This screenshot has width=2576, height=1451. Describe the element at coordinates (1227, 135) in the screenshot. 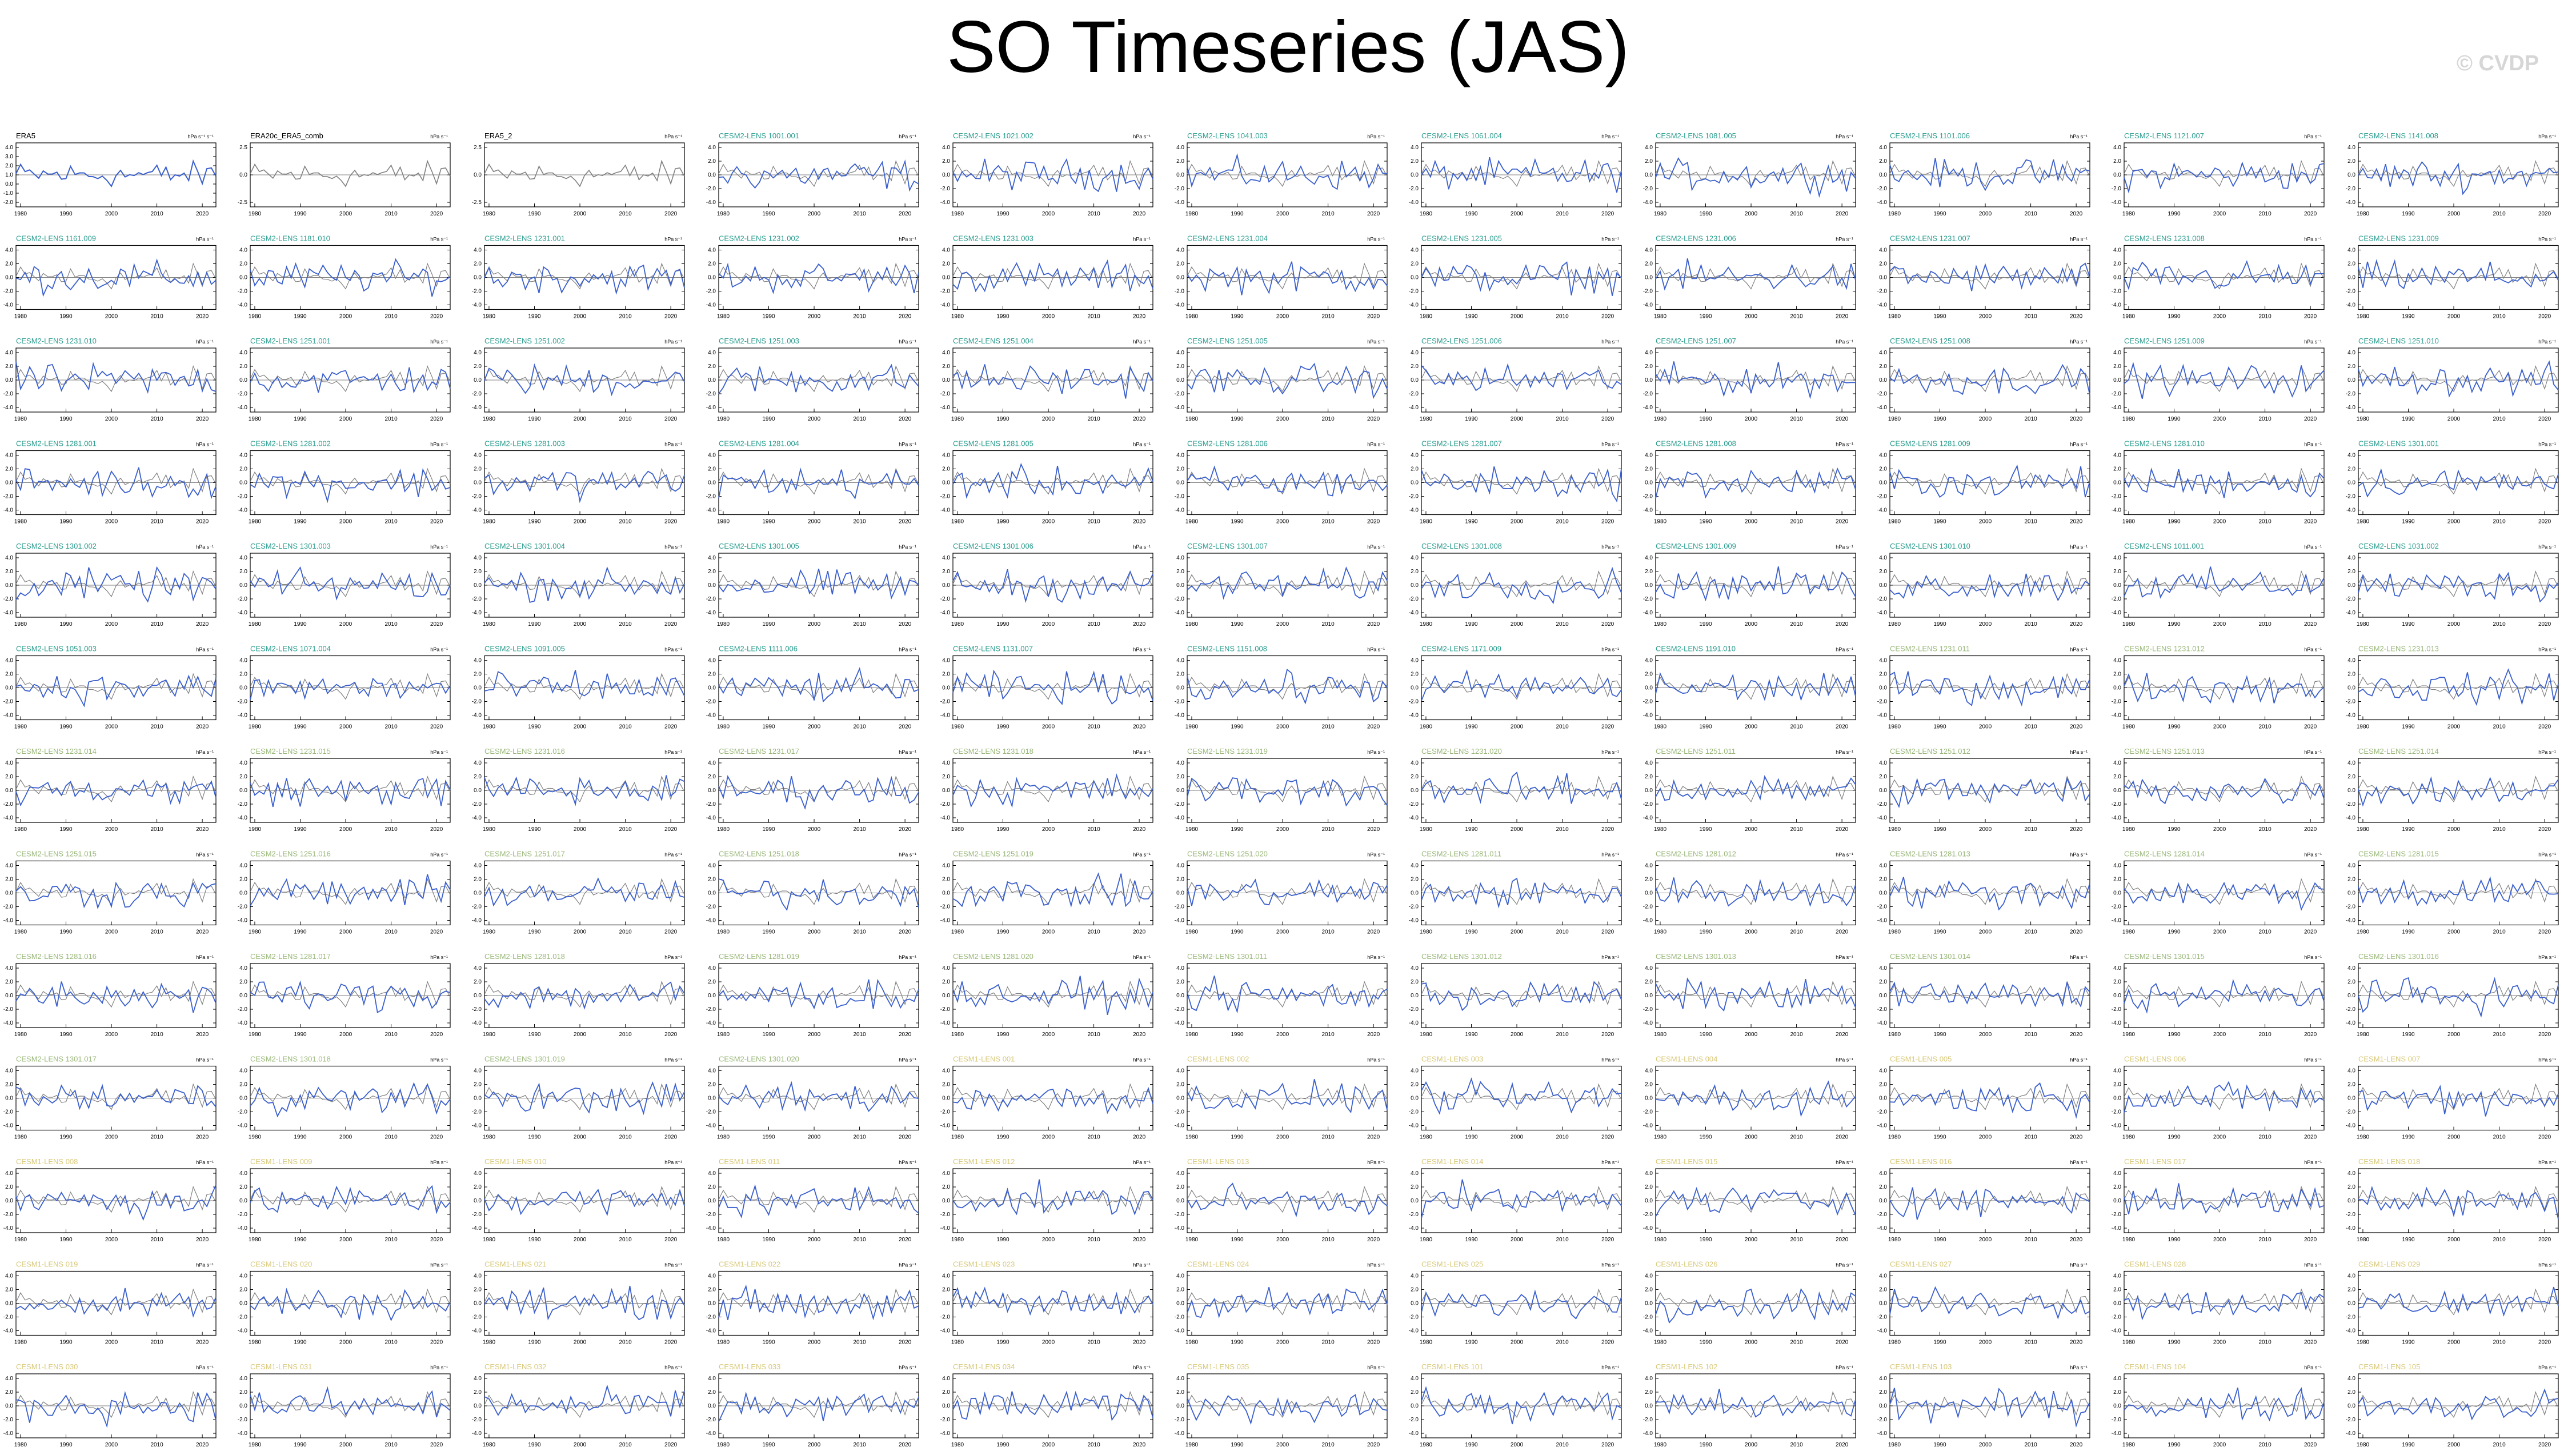

I see `panel-title: CESM2-LENS 1041.003` at that location.